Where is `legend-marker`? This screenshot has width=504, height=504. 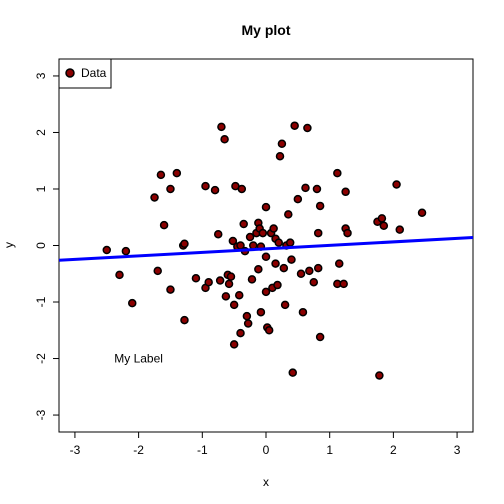
legend-marker is located at coordinates (70, 73).